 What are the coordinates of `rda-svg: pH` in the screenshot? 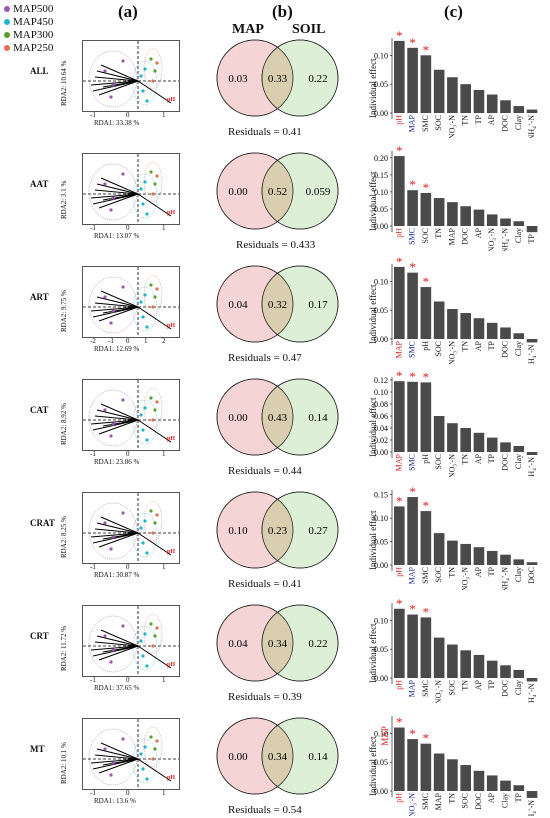 It's located at (131, 189).